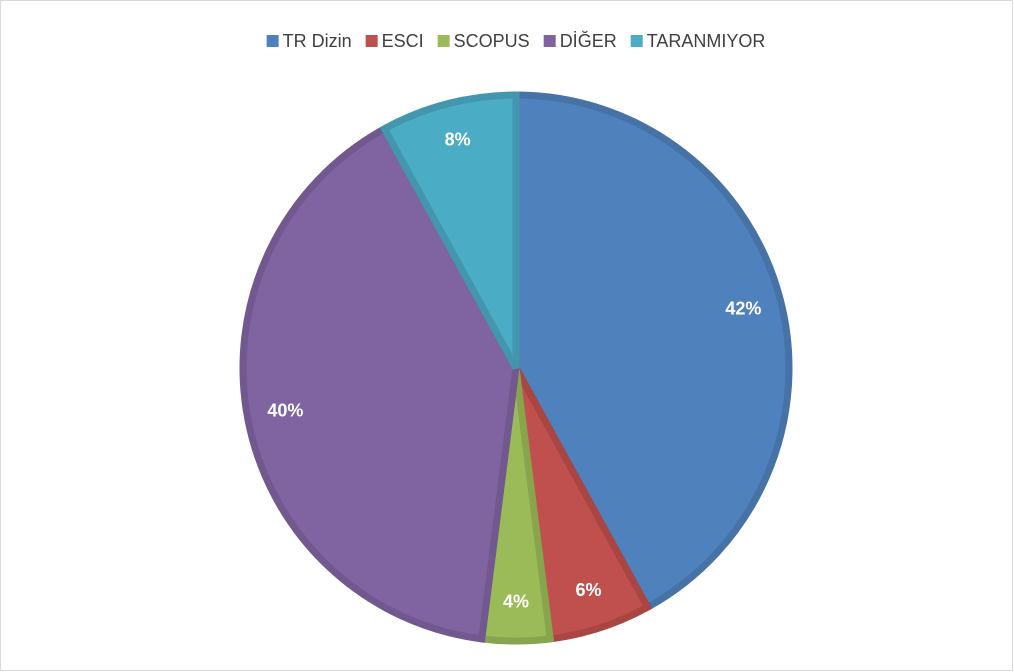  Describe the element at coordinates (449, 230) in the screenshot. I see `pie-slice` at that location.